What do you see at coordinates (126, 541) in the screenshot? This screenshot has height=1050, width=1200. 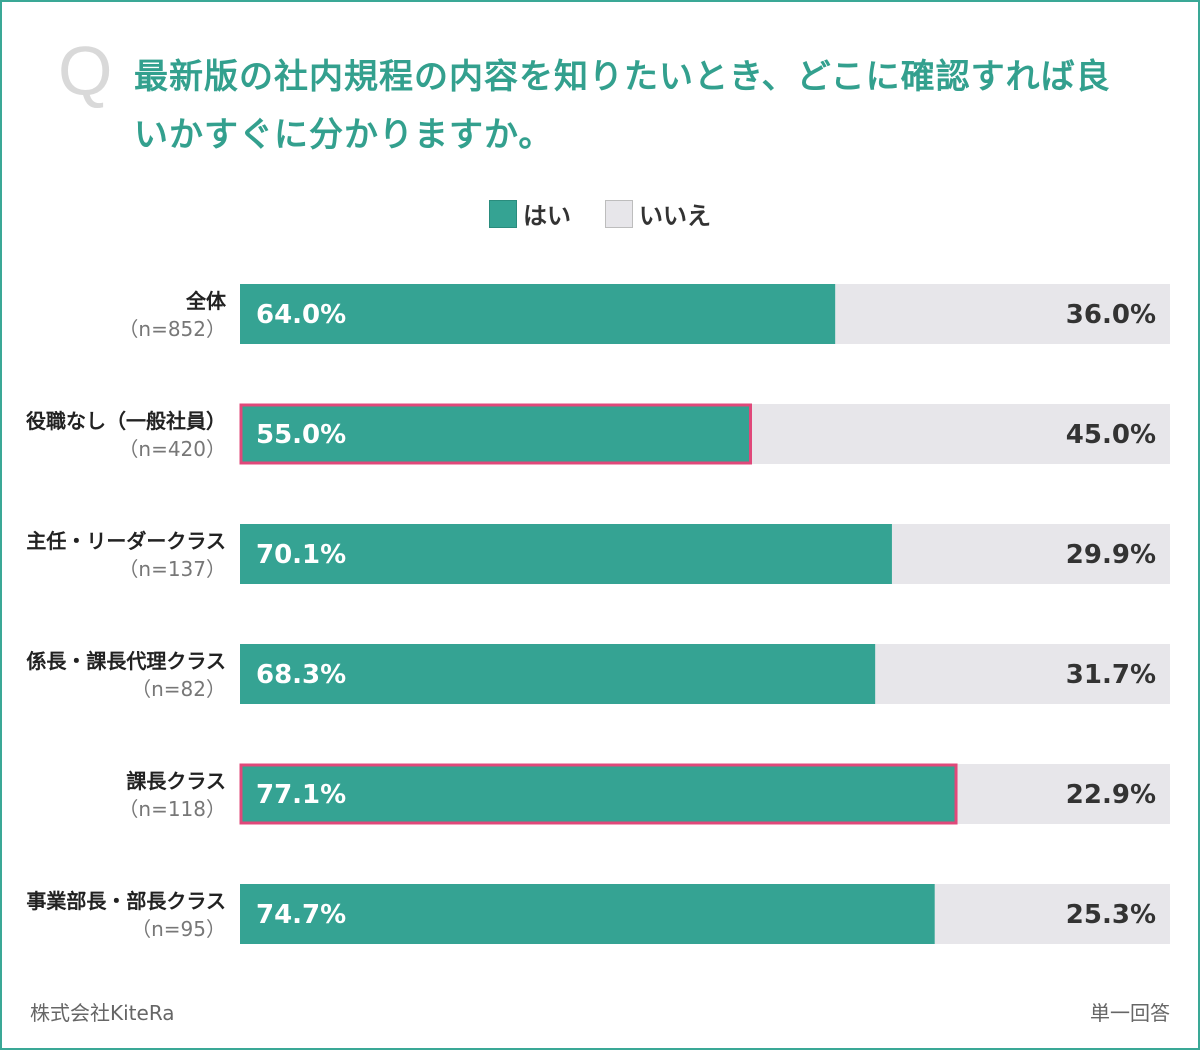 I see `category-label: 主任・リーダークラス` at bounding box center [126, 541].